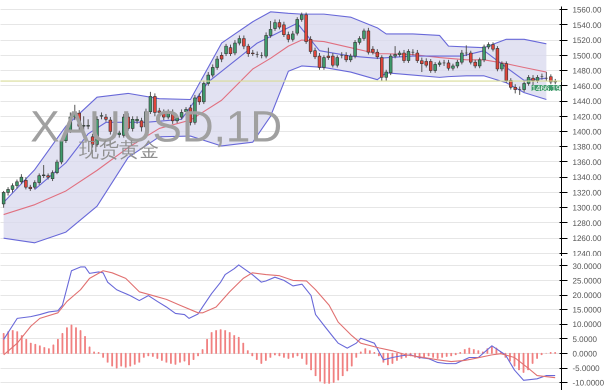  Describe the element at coordinates (587, 25) in the screenshot. I see `y-tick-label: 1540.00` at that location.